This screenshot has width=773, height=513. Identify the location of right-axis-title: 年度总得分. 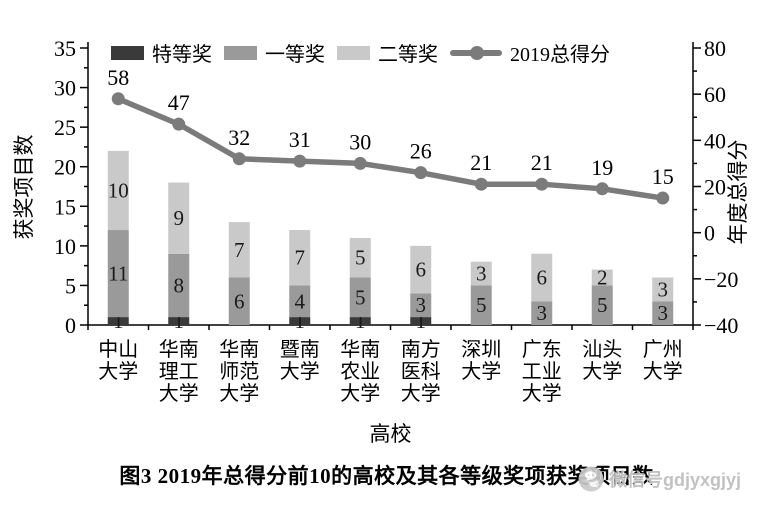
(738, 192).